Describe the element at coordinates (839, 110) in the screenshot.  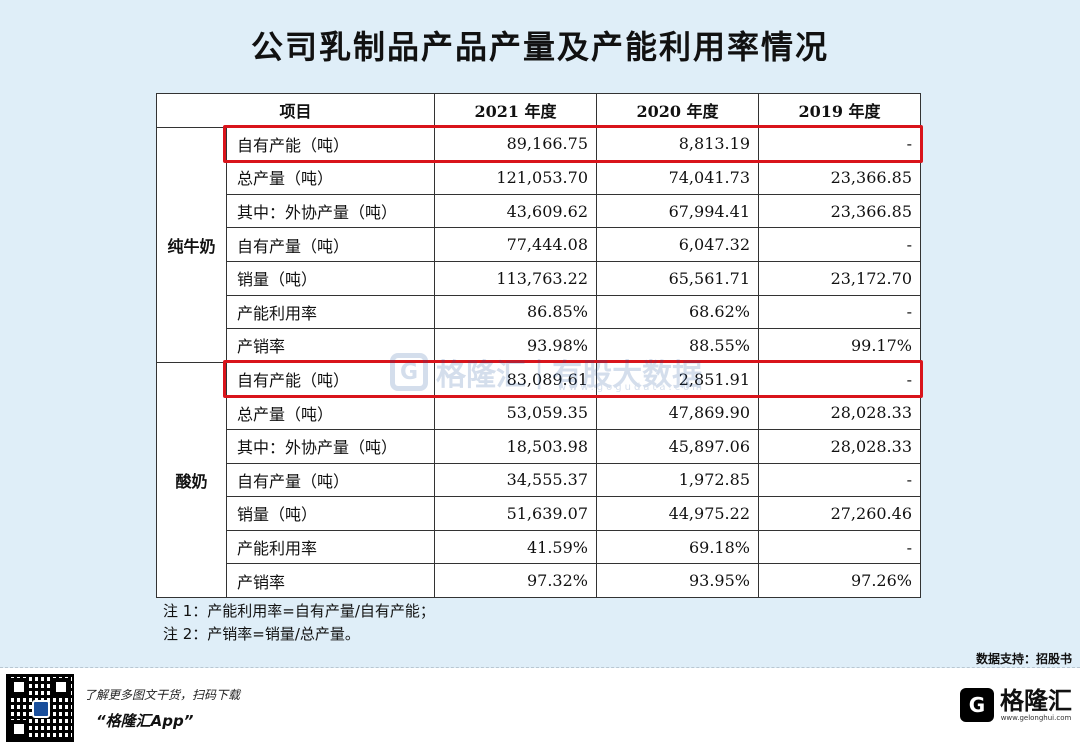
I see `header-2019: 2019 年度` at that location.